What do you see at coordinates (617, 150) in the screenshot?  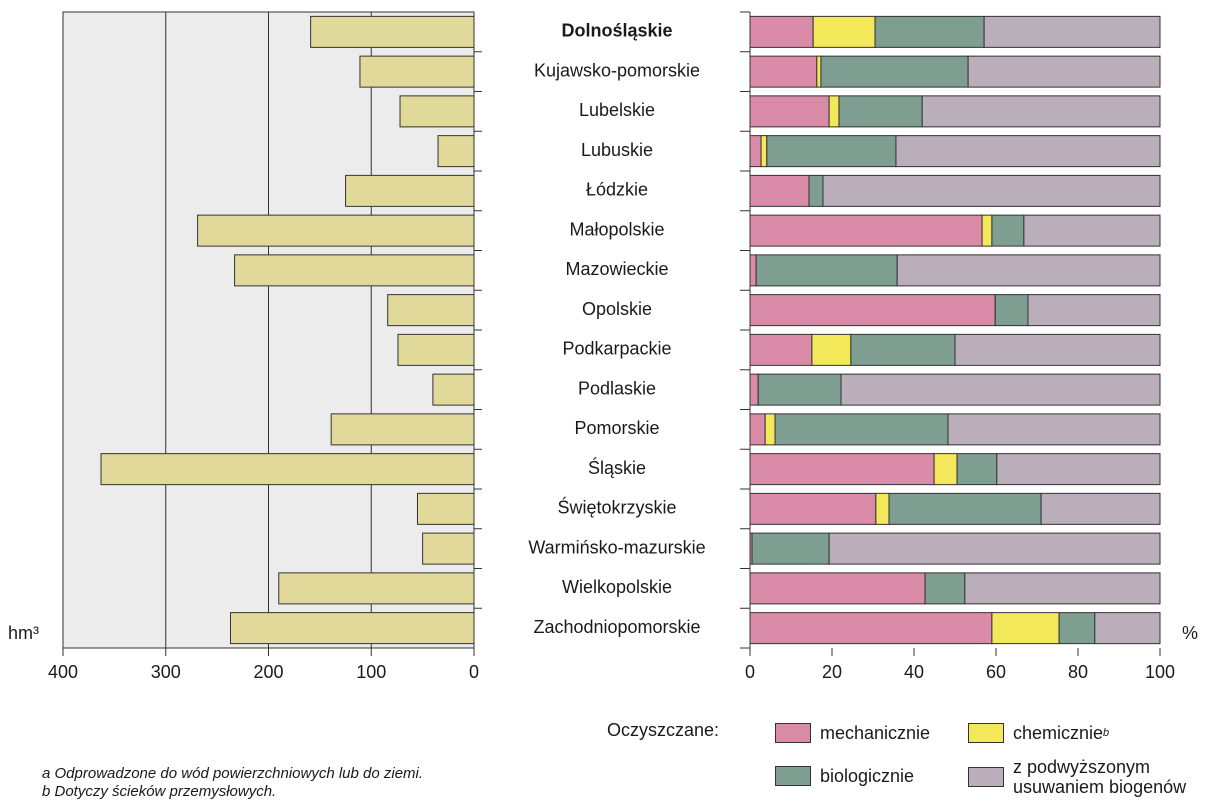 I see `category-label: Lubuskie` at bounding box center [617, 150].